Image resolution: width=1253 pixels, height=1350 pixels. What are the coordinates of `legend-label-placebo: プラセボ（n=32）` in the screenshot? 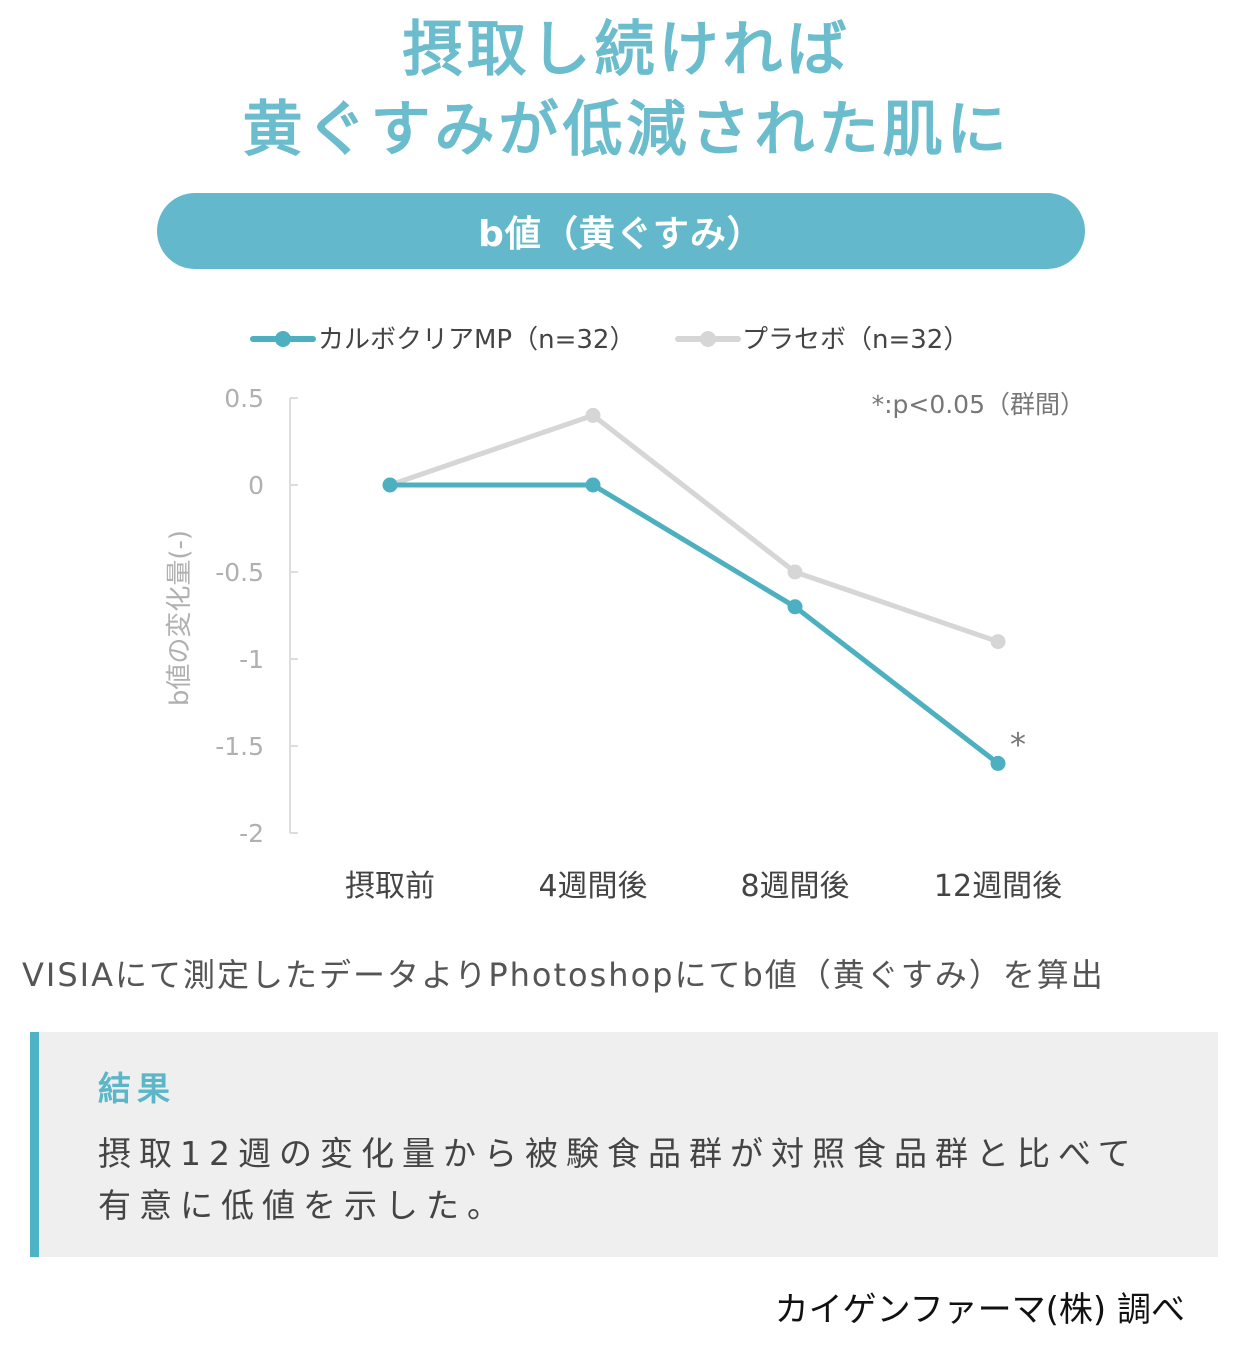 It's located at (855, 340).